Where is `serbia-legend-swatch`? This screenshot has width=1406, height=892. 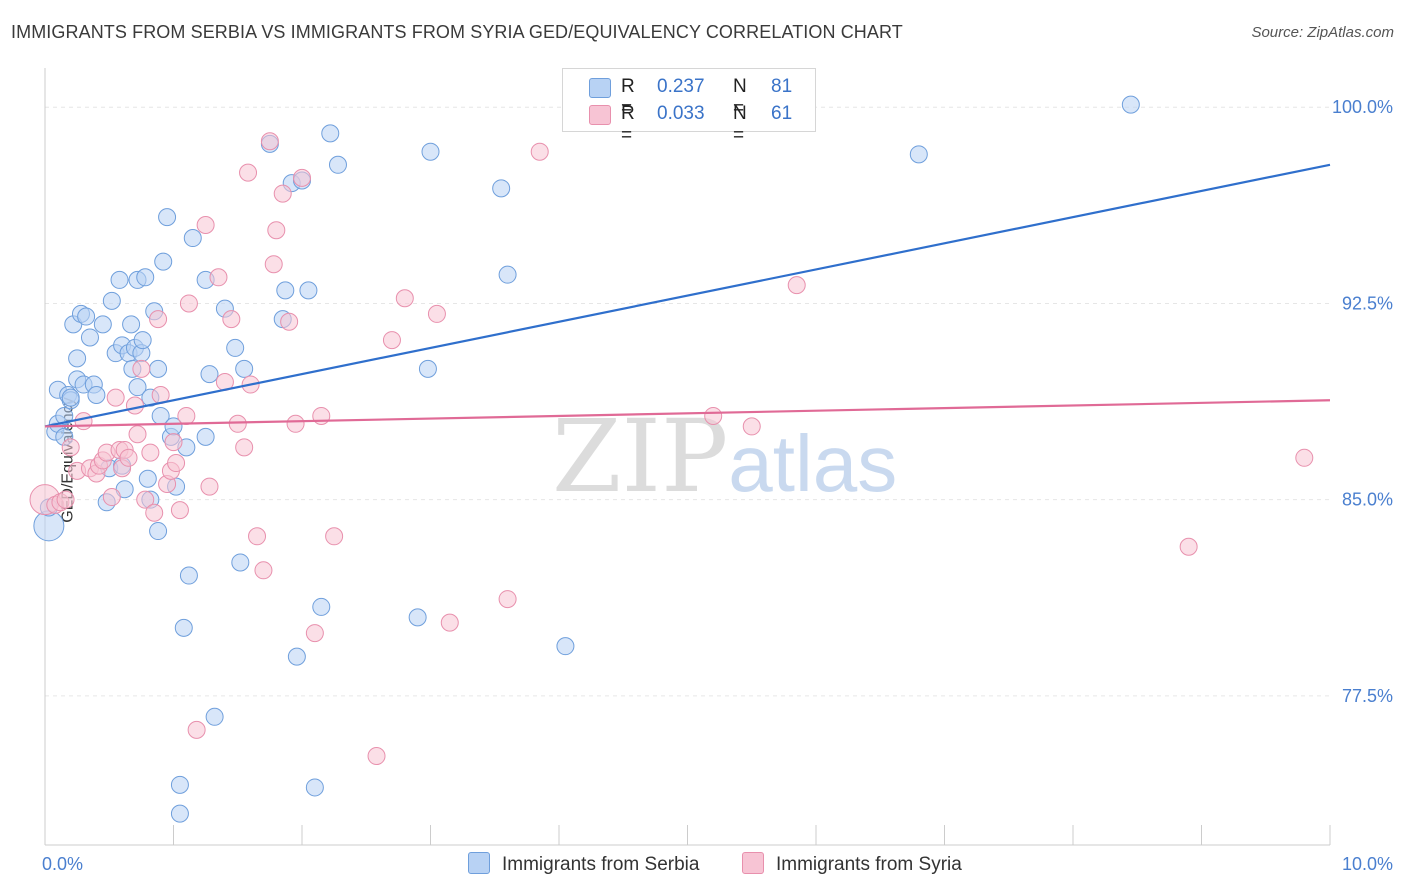 serbia-legend-swatch is located at coordinates (479, 863).